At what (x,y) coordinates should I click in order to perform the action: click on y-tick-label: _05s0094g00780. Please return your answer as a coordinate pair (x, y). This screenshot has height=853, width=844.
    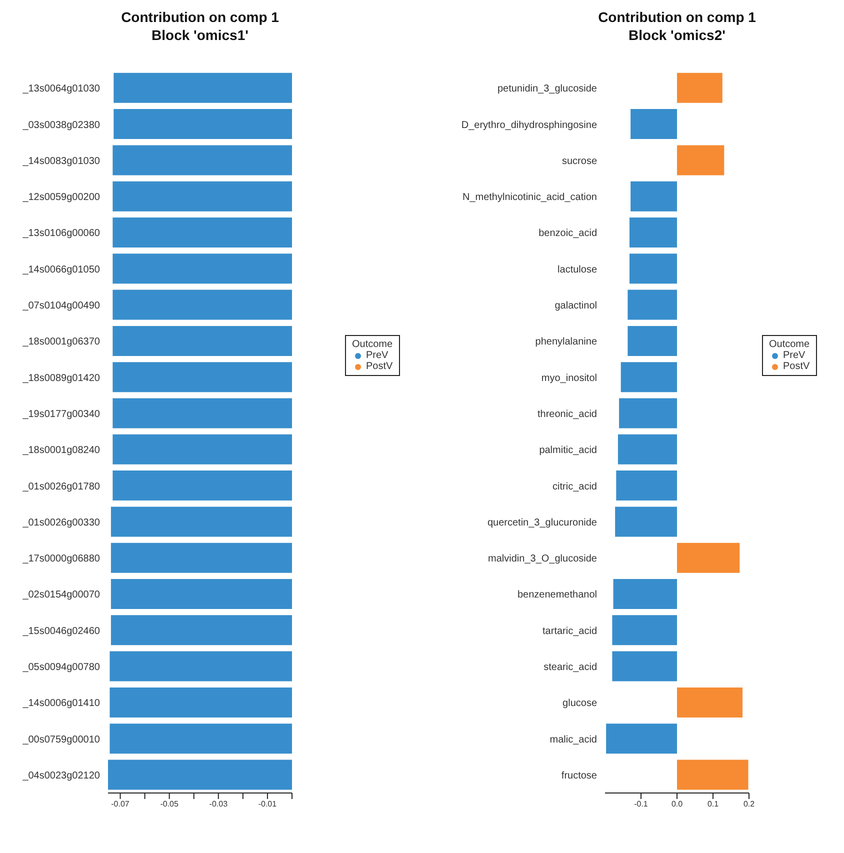
    Looking at the image, I should click on (61, 668).